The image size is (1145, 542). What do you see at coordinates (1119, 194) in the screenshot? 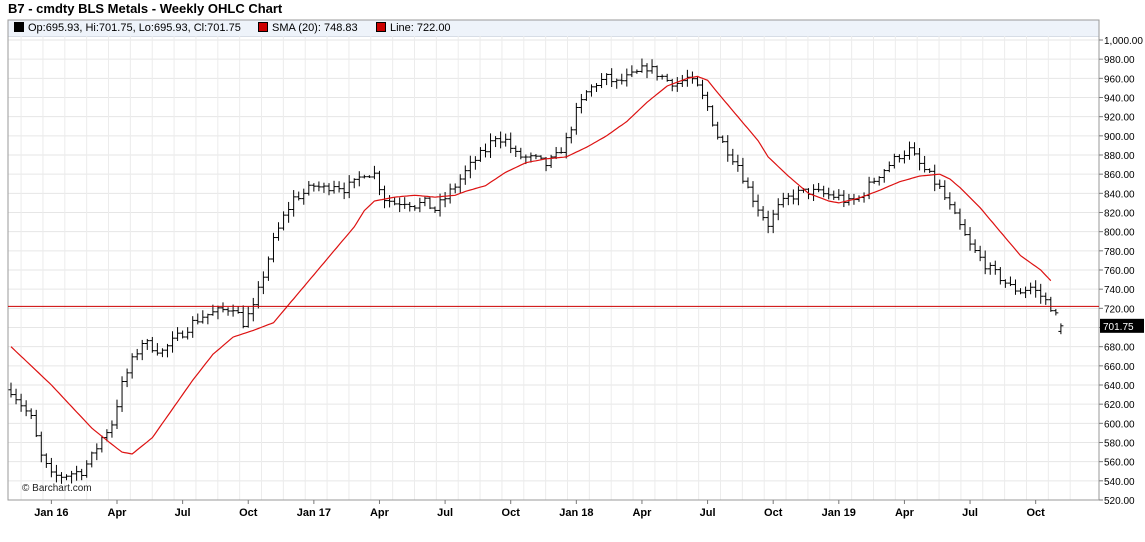
I see `y-tick-label: 840.00` at bounding box center [1119, 194].